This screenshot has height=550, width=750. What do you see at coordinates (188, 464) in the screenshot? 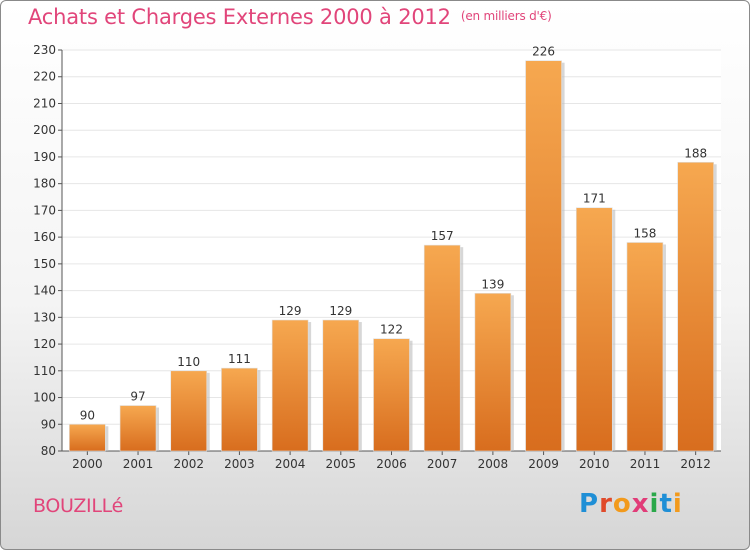
I see `x-tick-label: 2002` at bounding box center [188, 464].